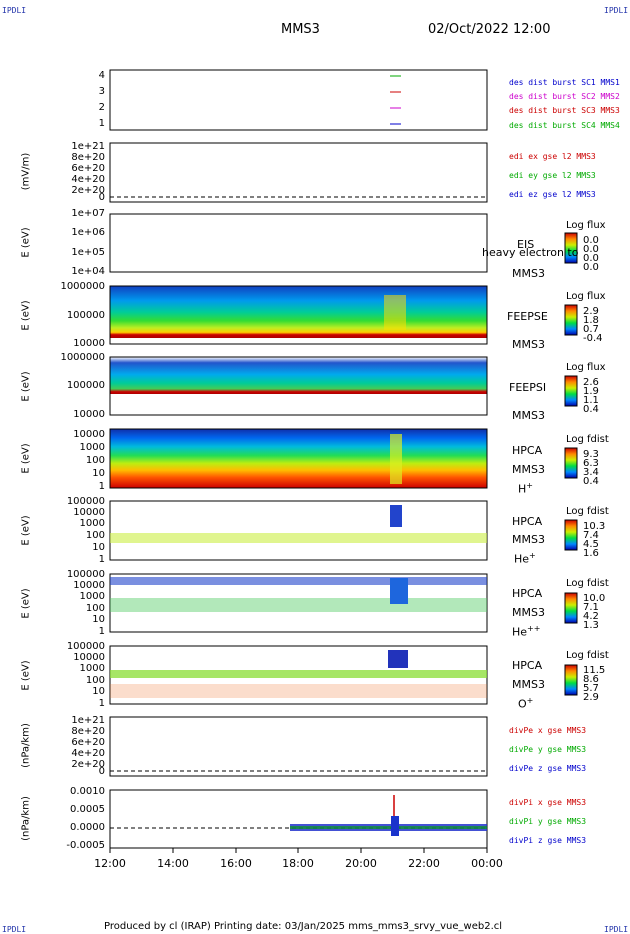  I want to click on divpe-ytick-1: 8e+20, so click(88, 731).